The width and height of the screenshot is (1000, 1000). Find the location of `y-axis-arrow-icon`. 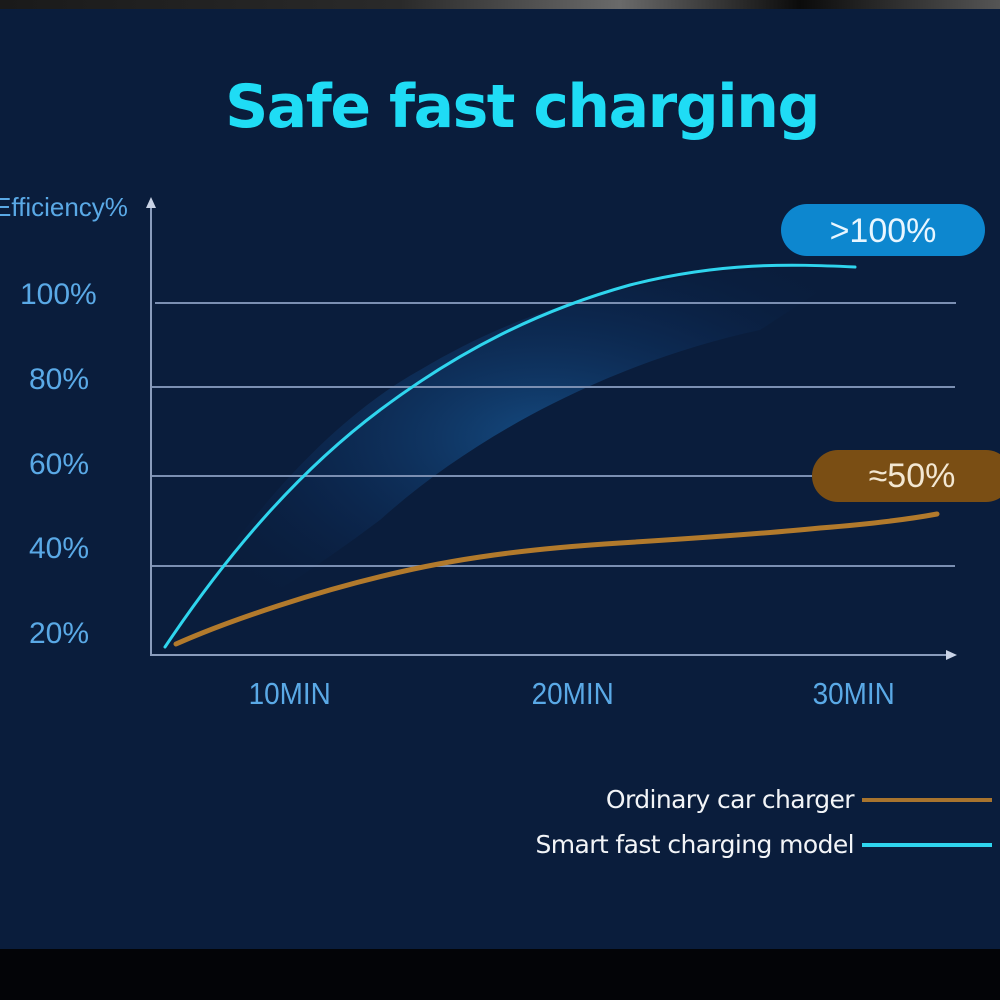

y-axis-arrow-icon is located at coordinates (151, 202).